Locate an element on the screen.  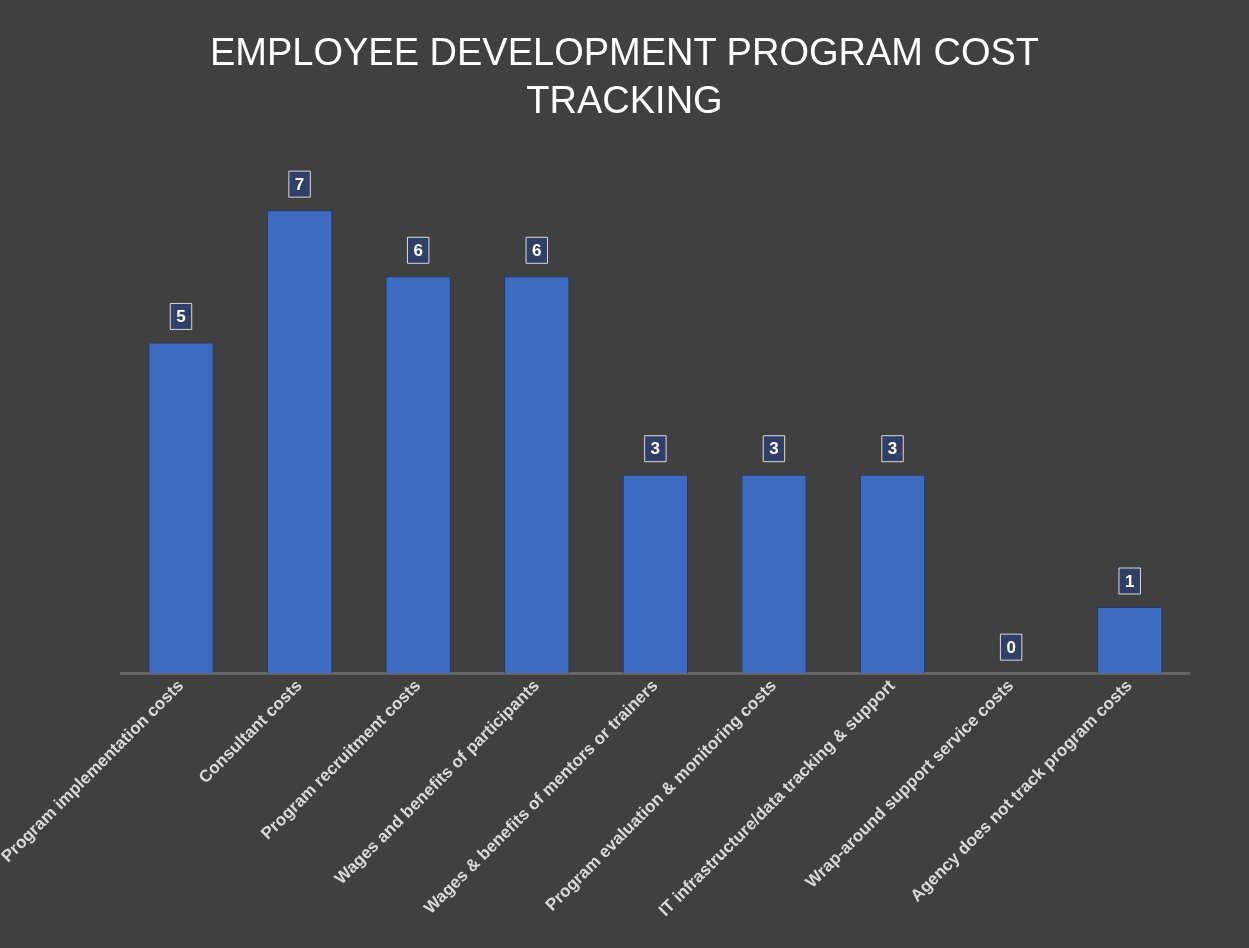
data-label: 5 is located at coordinates (181, 317).